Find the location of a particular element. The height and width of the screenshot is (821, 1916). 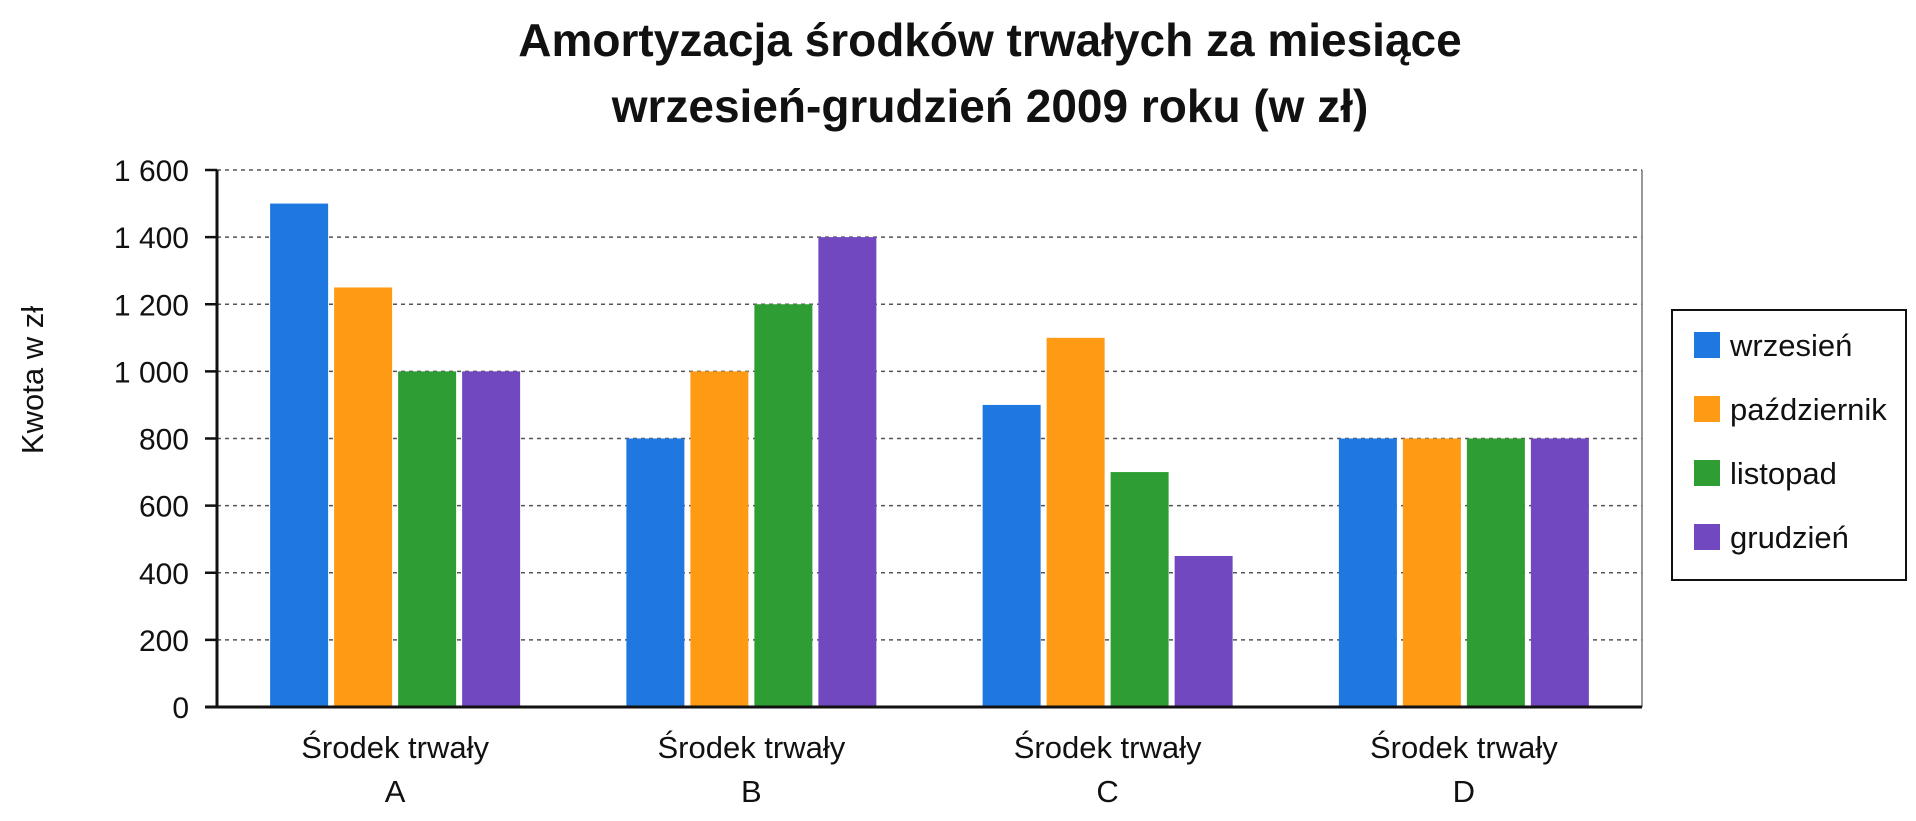

chart-title-line-1: Amortyzacja środków trwałych za miesiące is located at coordinates (989, 40).